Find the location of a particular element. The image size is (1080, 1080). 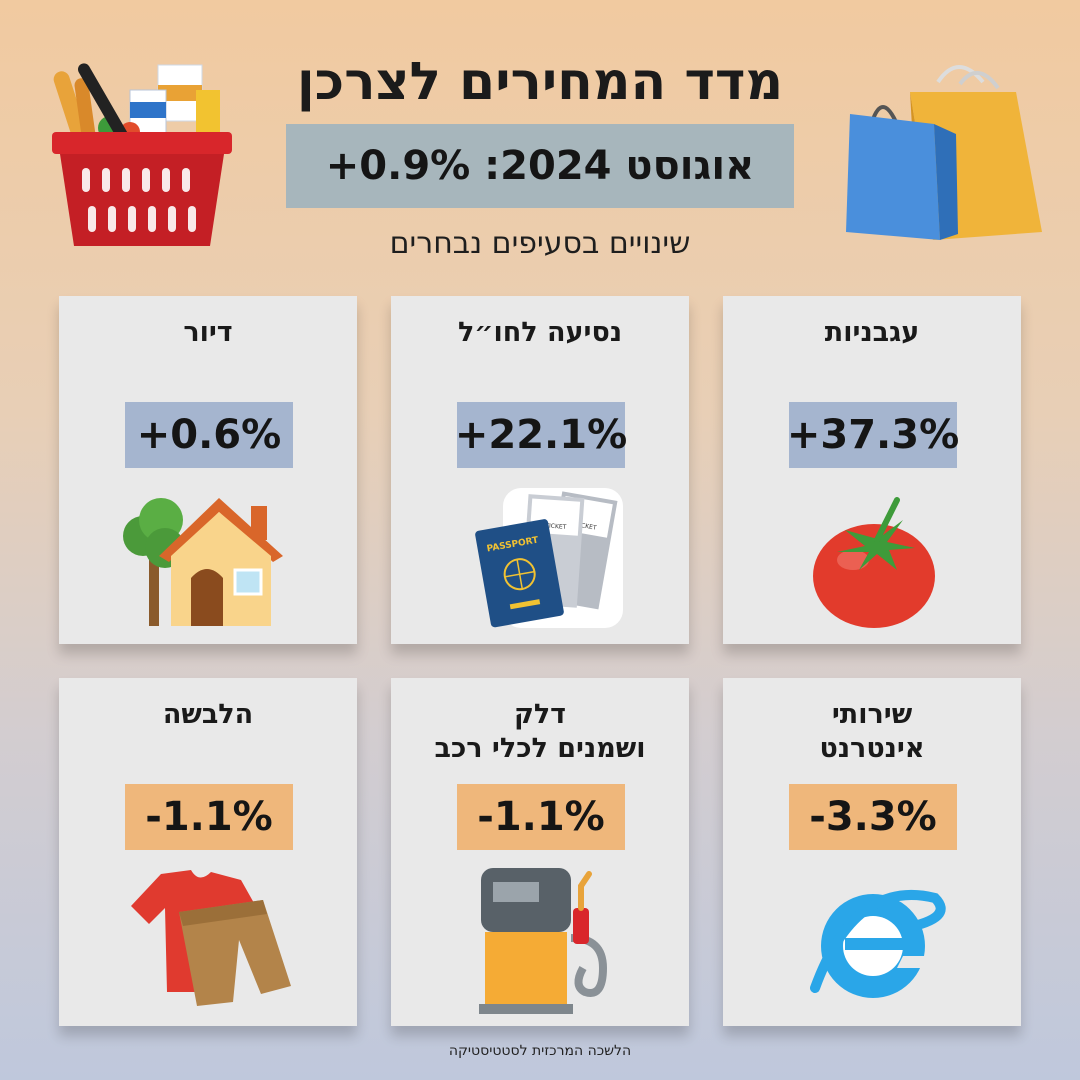

monthly-index-banner: אוגוסט 2024: 0.9%+ is located at coordinates (540, 166).